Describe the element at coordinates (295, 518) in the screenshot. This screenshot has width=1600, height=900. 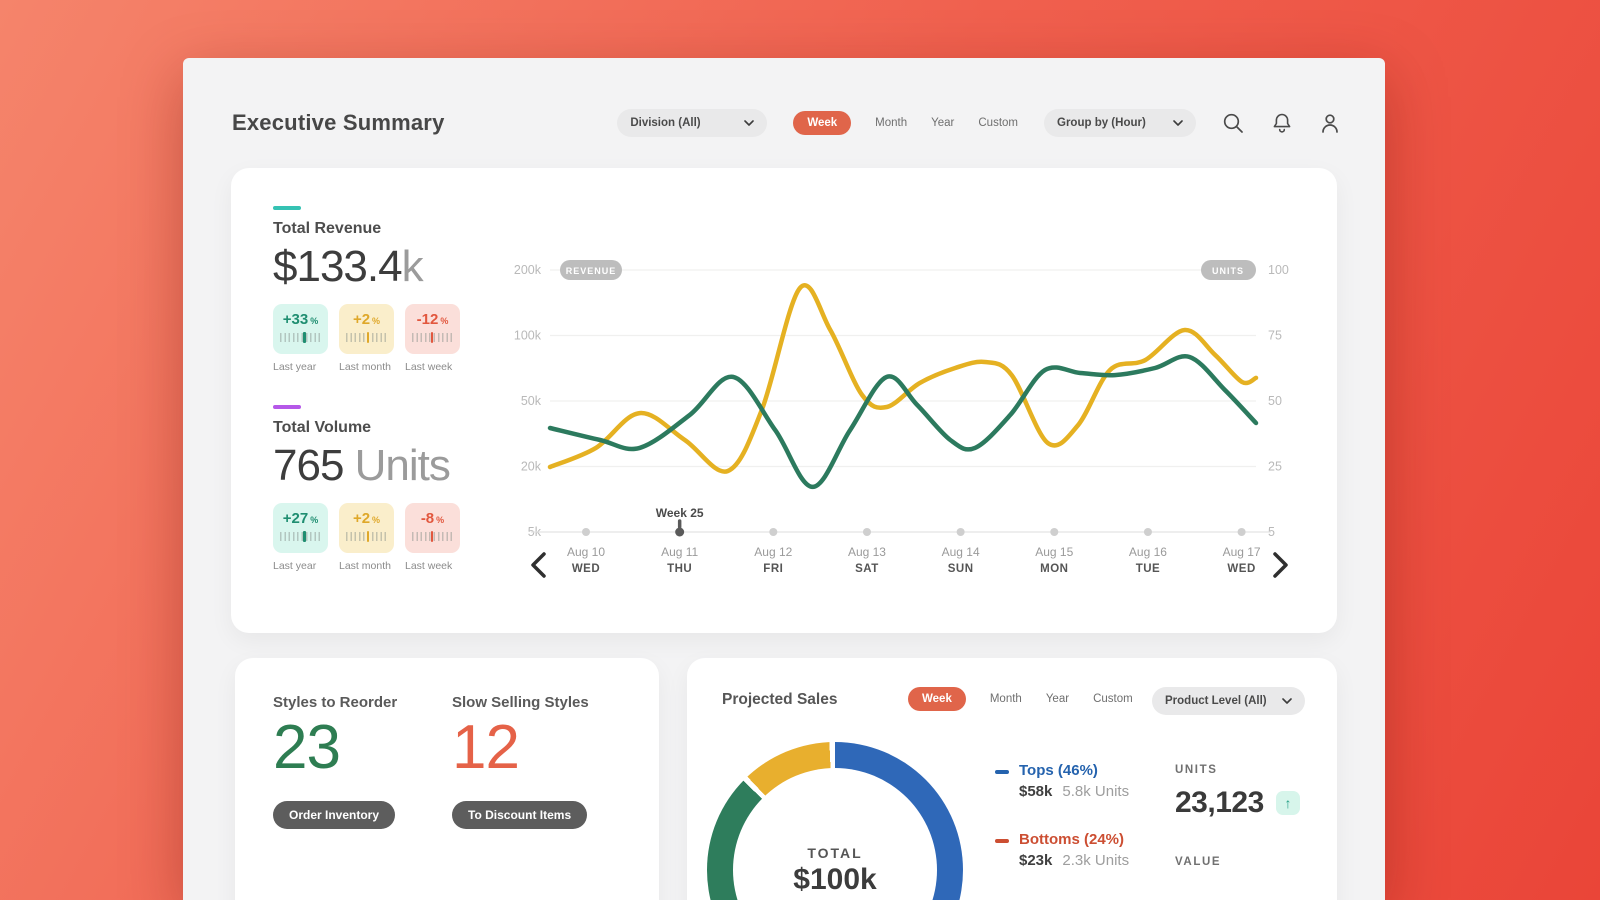
I see `change-badge-number: +27` at that location.